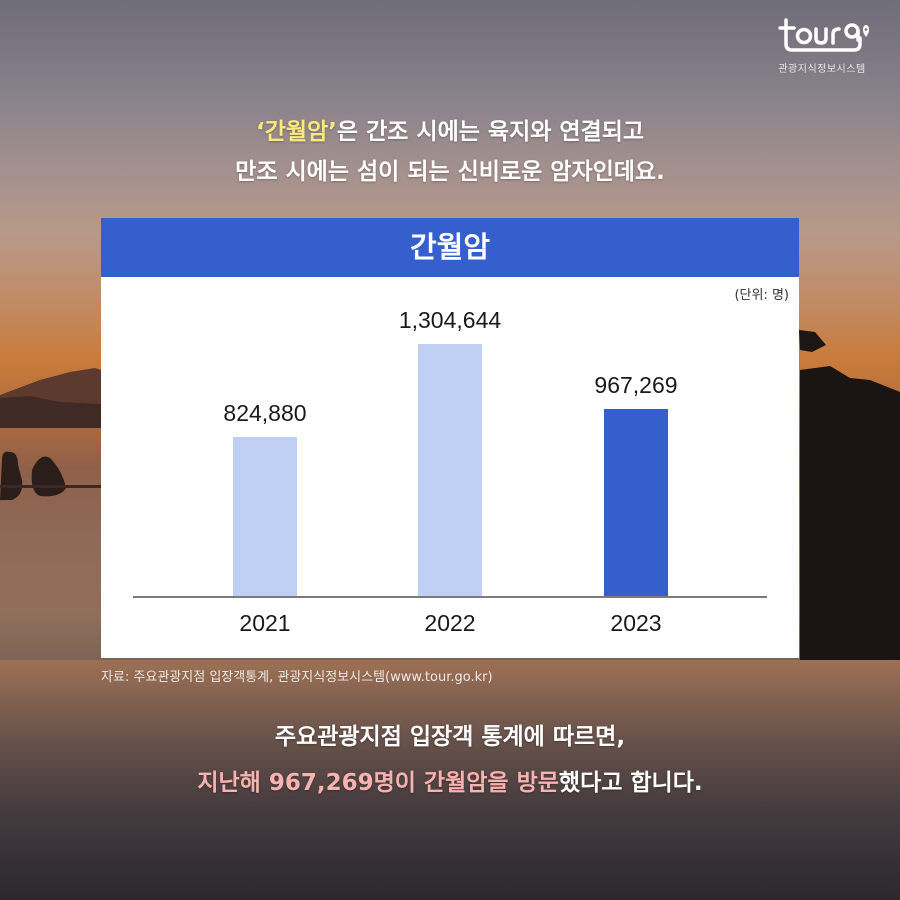 This screenshot has height=900, width=900. Describe the element at coordinates (450, 597) in the screenshot. I see `x-axis-baseline` at that location.